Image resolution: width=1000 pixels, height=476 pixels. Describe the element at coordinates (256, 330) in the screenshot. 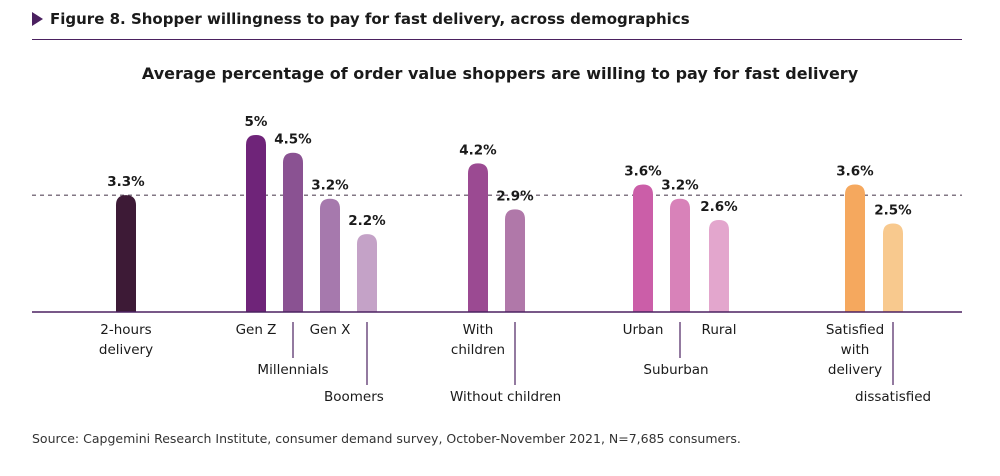

I see `category-label-gen-z: Gen Z` at that location.